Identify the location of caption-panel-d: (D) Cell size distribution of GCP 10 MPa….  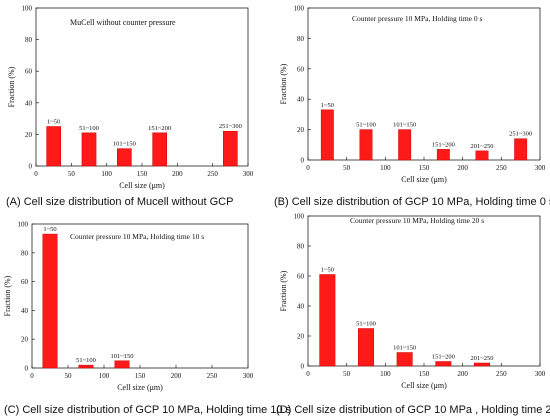
(413, 410).